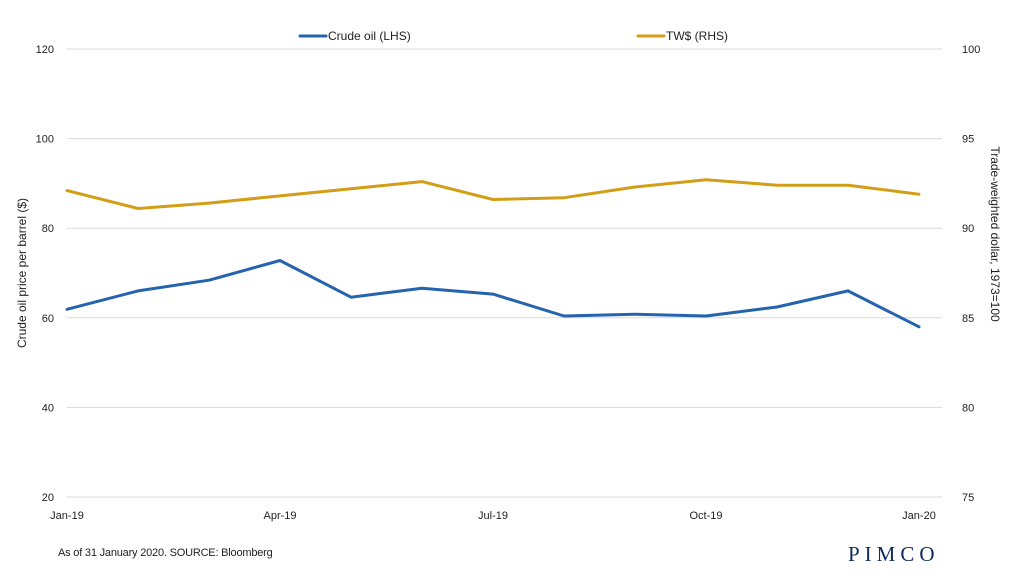  I want to click on x-tick-label: Apr-19, so click(279, 516).